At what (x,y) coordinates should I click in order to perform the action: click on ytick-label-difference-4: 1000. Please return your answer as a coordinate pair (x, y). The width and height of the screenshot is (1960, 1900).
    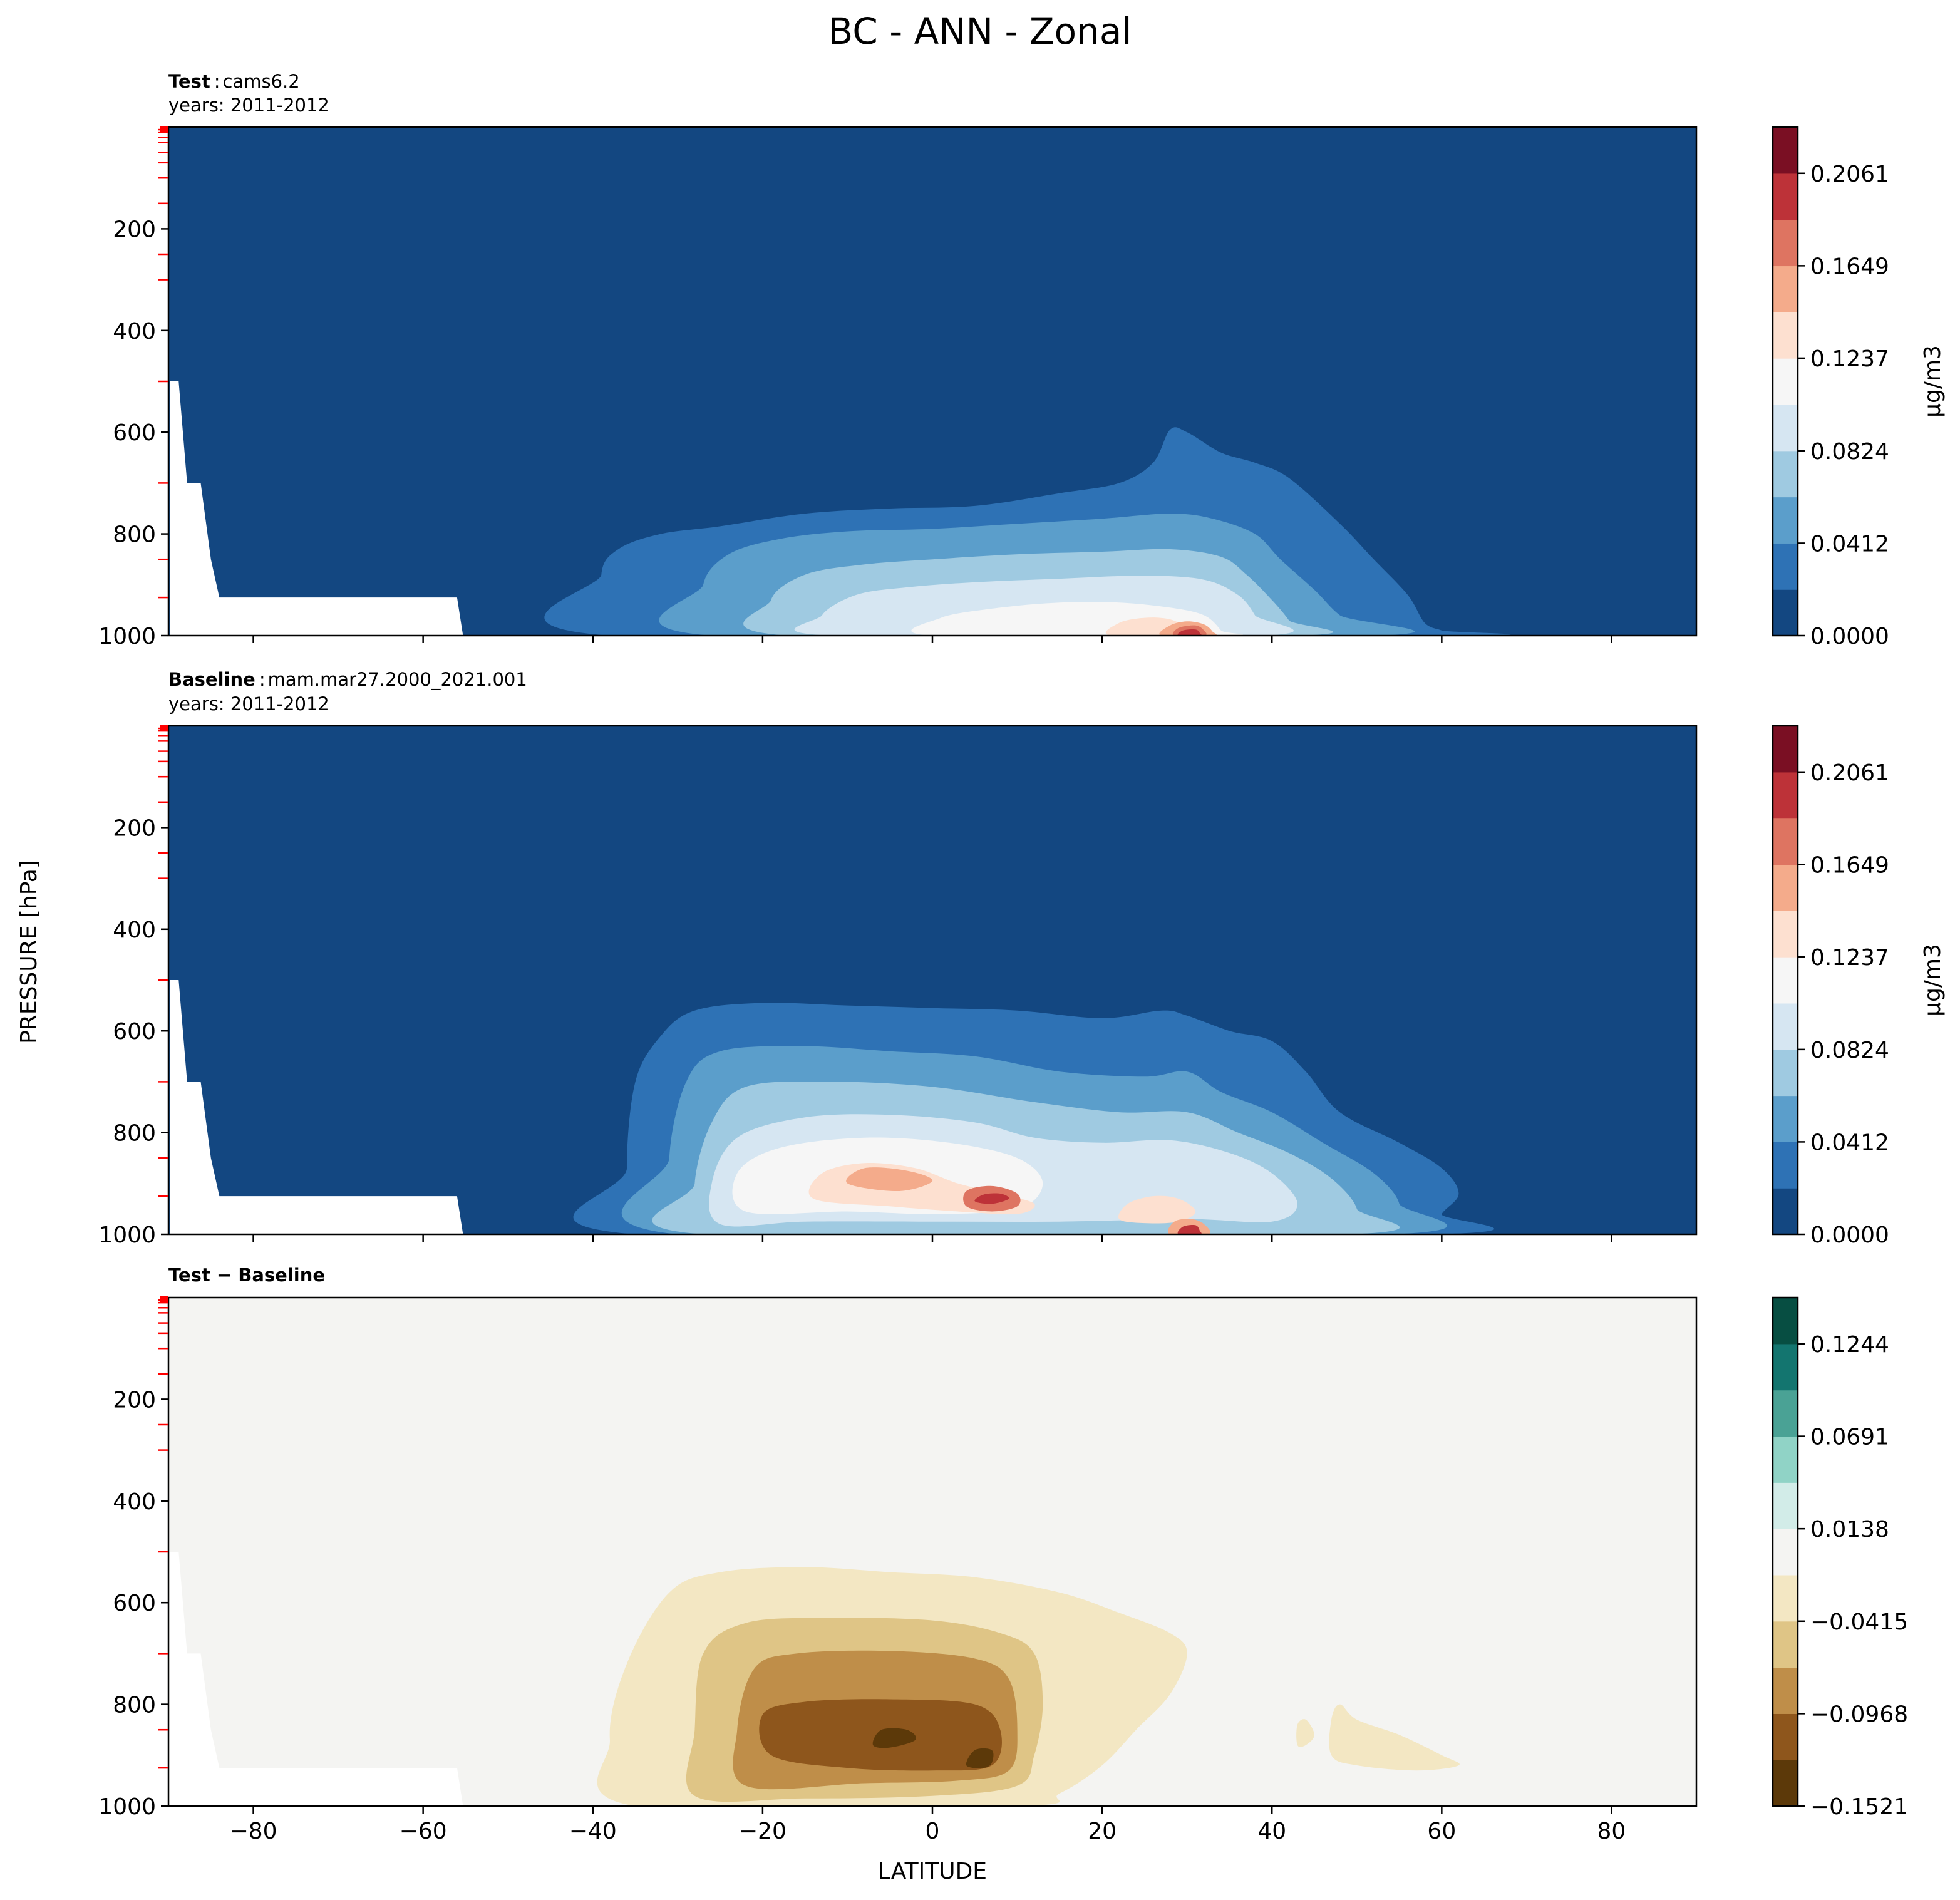
    Looking at the image, I should click on (127, 1807).